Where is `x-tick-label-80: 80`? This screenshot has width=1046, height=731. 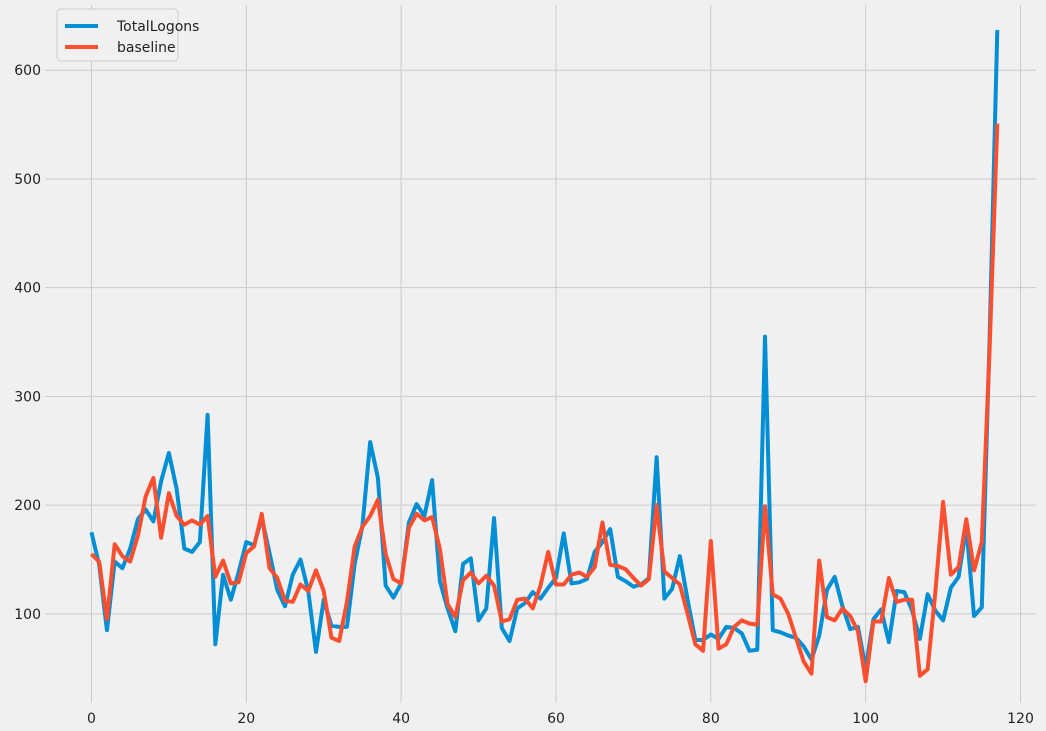
x-tick-label-80: 80 is located at coordinates (711, 719).